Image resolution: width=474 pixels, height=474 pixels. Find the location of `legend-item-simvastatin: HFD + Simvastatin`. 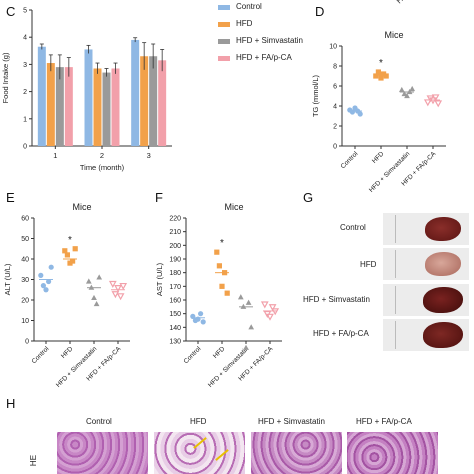

legend-item-simvastatin: HFD + Simvastatin is located at coordinates (278, 42).